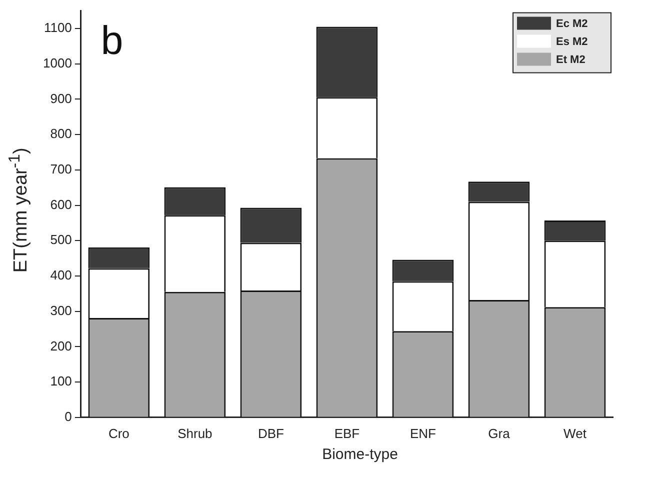 Image resolution: width=653 pixels, height=477 pixels. I want to click on x-tick-label: Wet, so click(575, 433).